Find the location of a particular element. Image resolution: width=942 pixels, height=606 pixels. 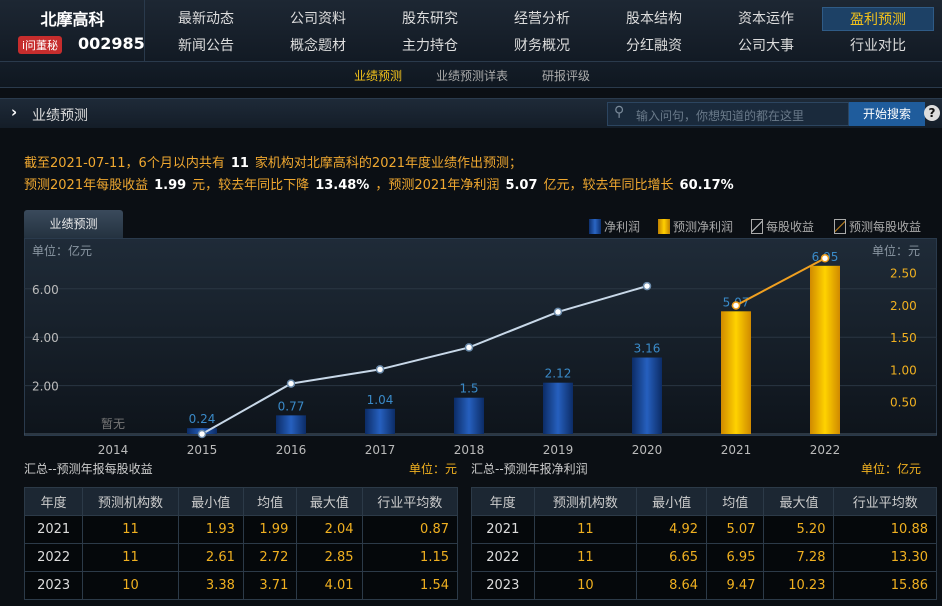

legend-forecast-profit: 预测净利润 is located at coordinates (695, 226).